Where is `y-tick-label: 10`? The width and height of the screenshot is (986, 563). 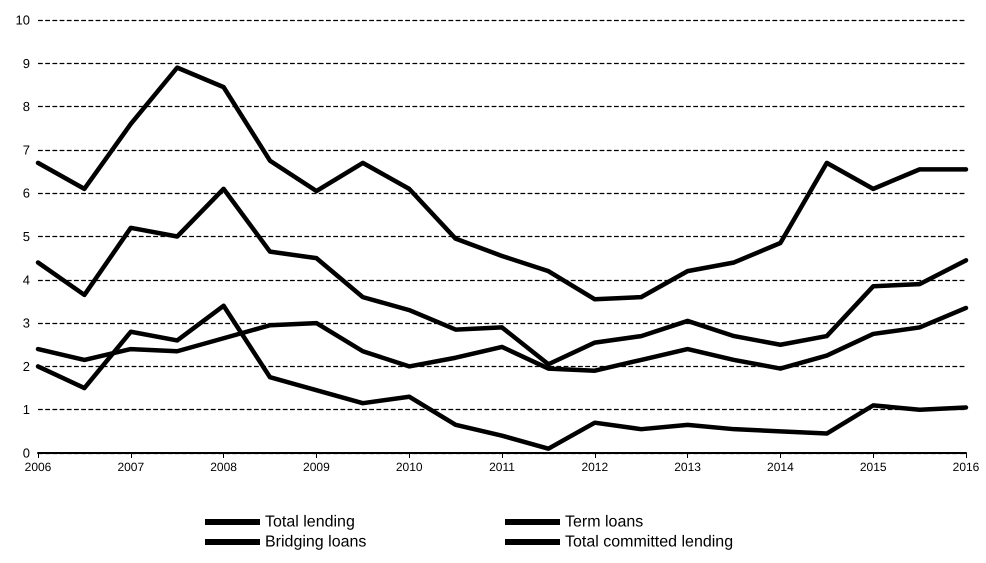
y-tick-label: 10 is located at coordinates (23, 20).